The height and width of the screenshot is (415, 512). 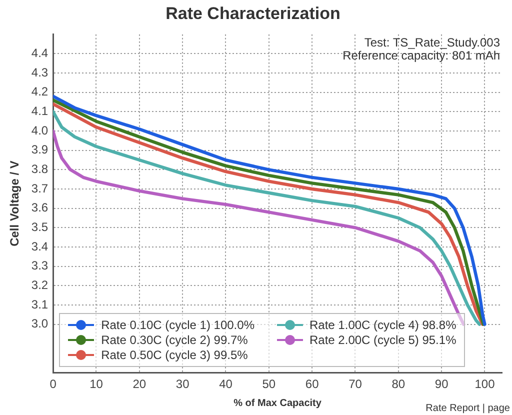 I want to click on y-tick-label: 3.1, so click(x=39, y=304).